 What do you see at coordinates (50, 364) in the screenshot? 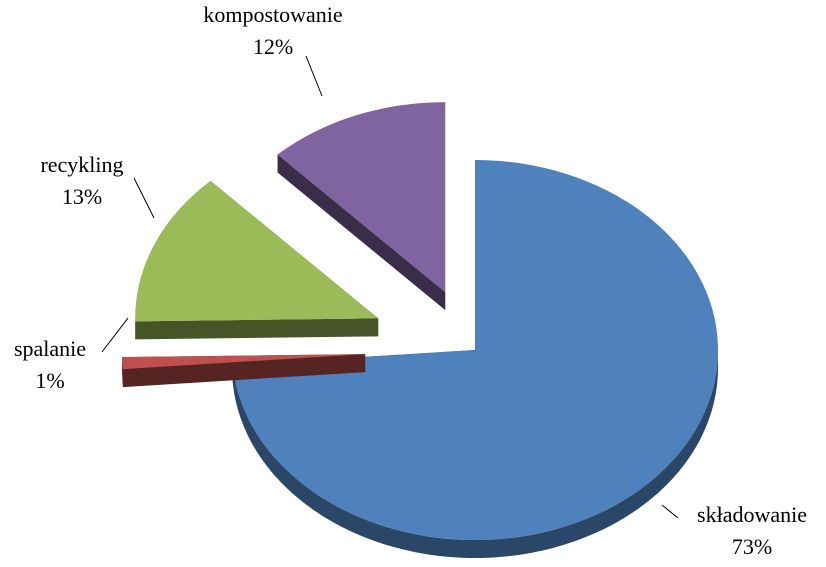
I see `label-spalanie: spalanie 1%` at bounding box center [50, 364].